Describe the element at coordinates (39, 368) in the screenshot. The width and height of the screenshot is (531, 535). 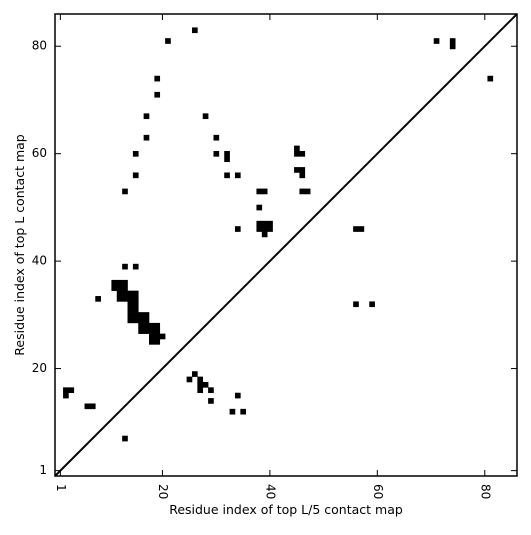
I see `y-tick-label: 20` at that location.